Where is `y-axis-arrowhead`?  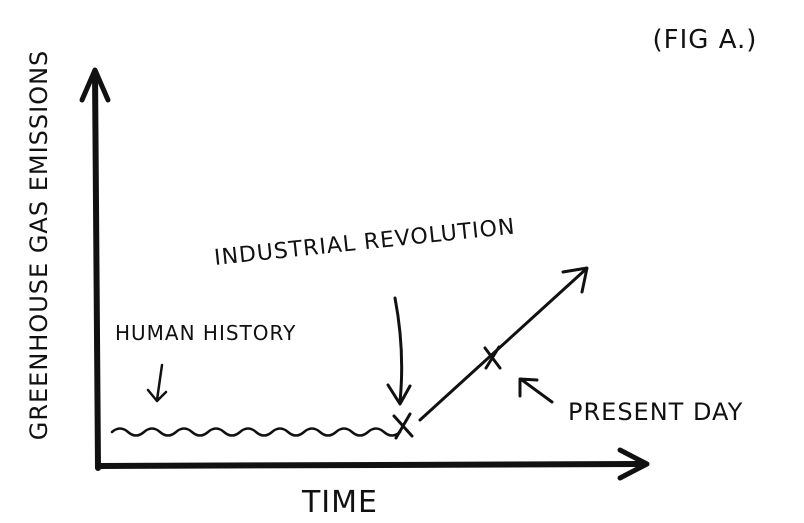 y-axis-arrowhead is located at coordinates (95, 85).